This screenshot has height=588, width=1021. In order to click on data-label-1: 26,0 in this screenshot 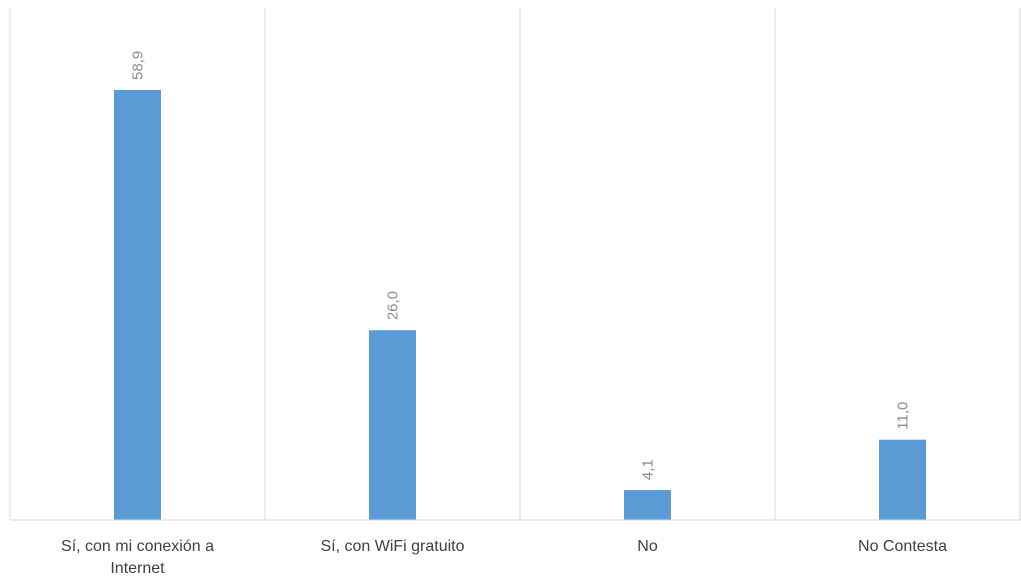, I will do `click(393, 305)`.